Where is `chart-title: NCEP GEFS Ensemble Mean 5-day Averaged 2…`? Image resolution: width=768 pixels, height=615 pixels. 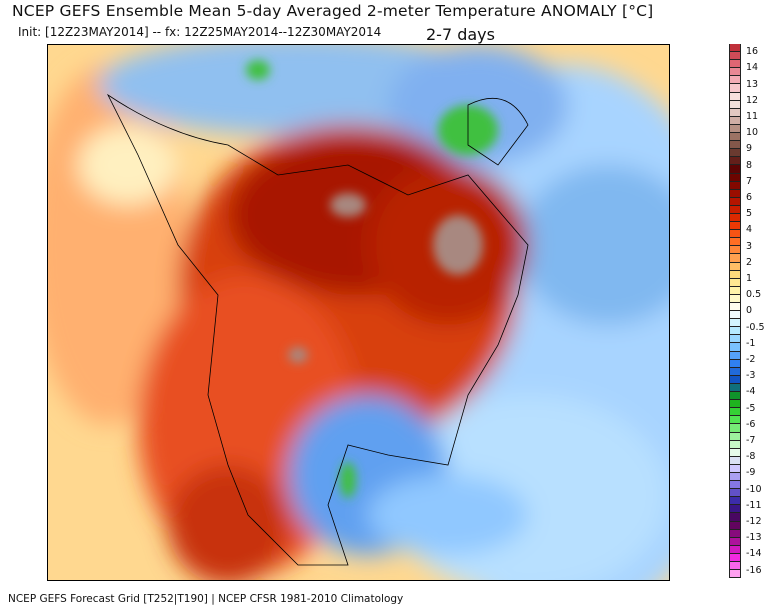 chart-title: NCEP GEFS Ensemble Mean 5-day Averaged 2… is located at coordinates (333, 11).